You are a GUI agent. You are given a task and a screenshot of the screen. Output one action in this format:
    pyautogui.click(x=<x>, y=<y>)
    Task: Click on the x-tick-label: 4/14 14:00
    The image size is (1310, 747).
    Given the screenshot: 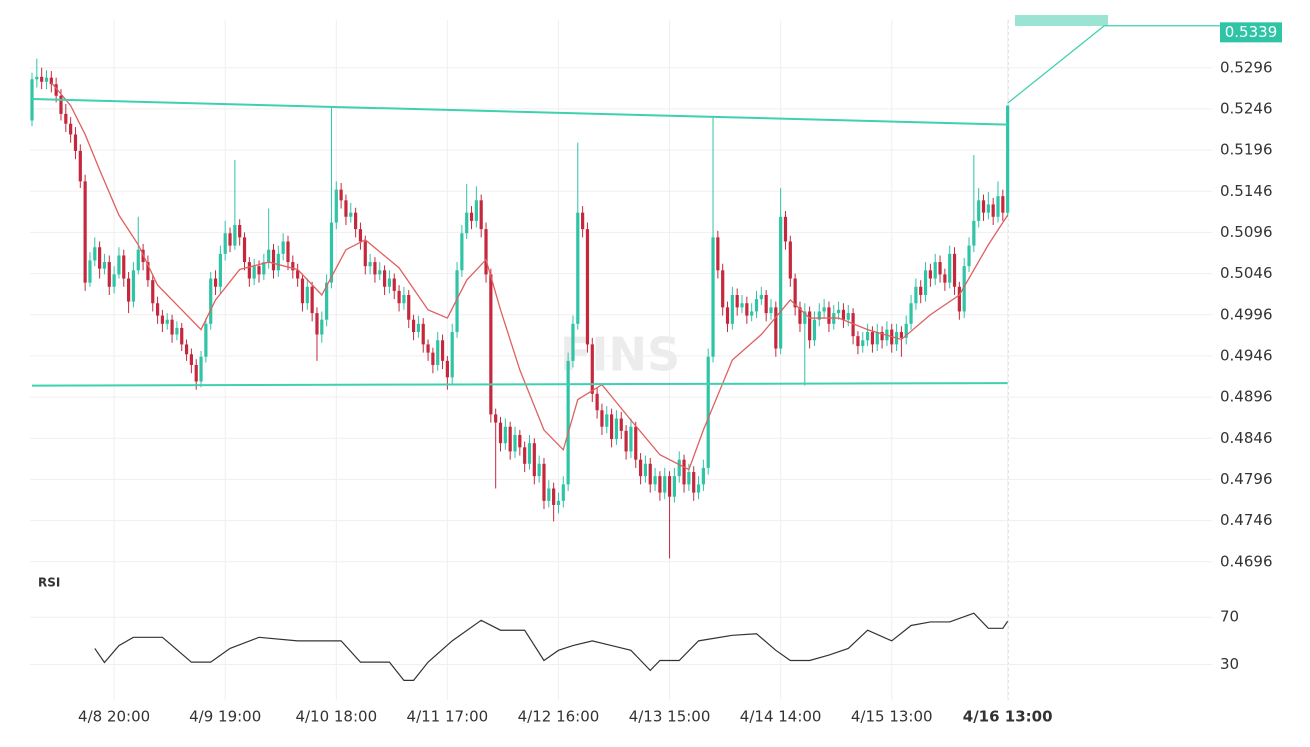 What is the action you would take?
    pyautogui.click(x=781, y=717)
    